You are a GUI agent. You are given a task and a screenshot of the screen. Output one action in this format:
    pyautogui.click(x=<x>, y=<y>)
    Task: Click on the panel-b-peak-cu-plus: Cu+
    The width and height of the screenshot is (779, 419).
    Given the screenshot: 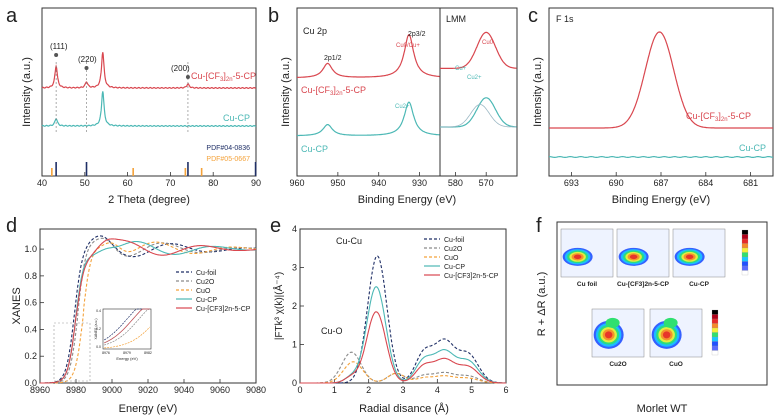 What is the action you would take?
    pyautogui.click(x=461, y=69)
    